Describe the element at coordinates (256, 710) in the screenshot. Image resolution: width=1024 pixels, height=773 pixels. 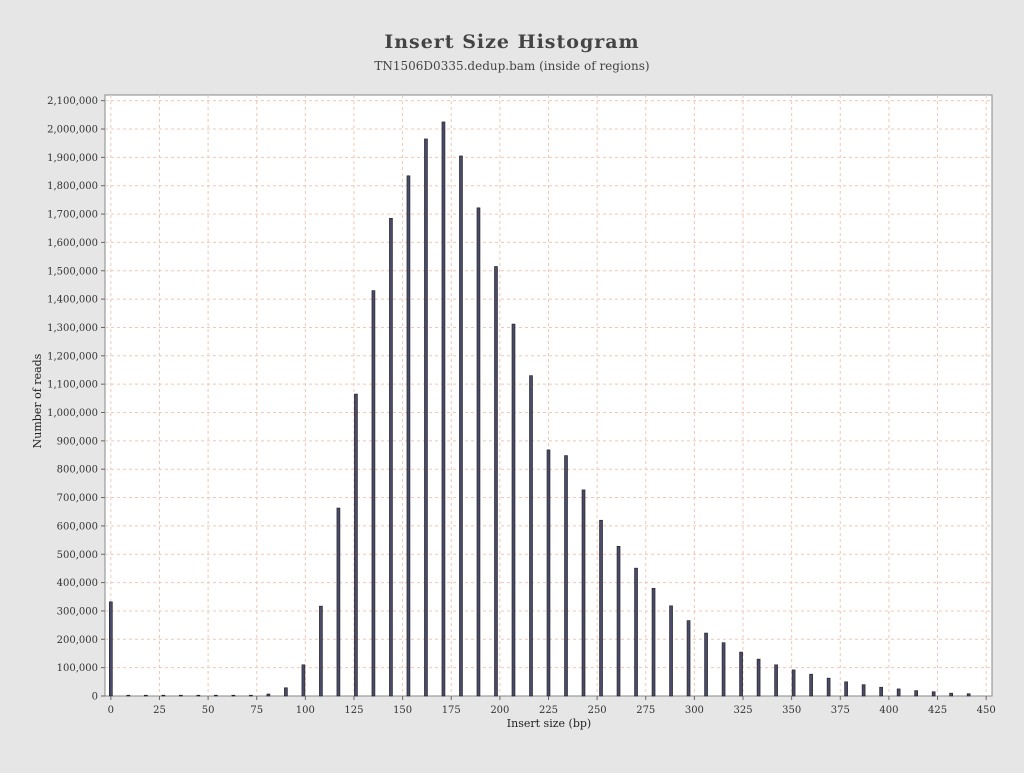
I see `x-tick-label: 75` at that location.